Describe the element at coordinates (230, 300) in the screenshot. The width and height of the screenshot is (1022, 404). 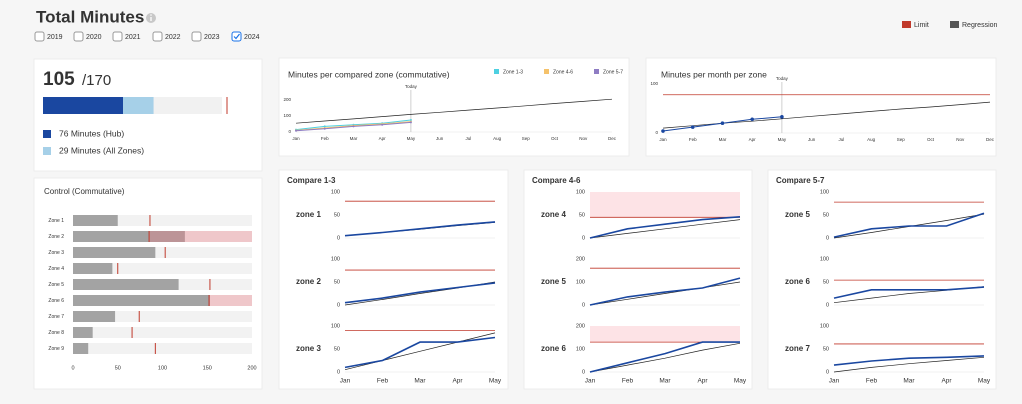
I see `over-limit-band` at that location.